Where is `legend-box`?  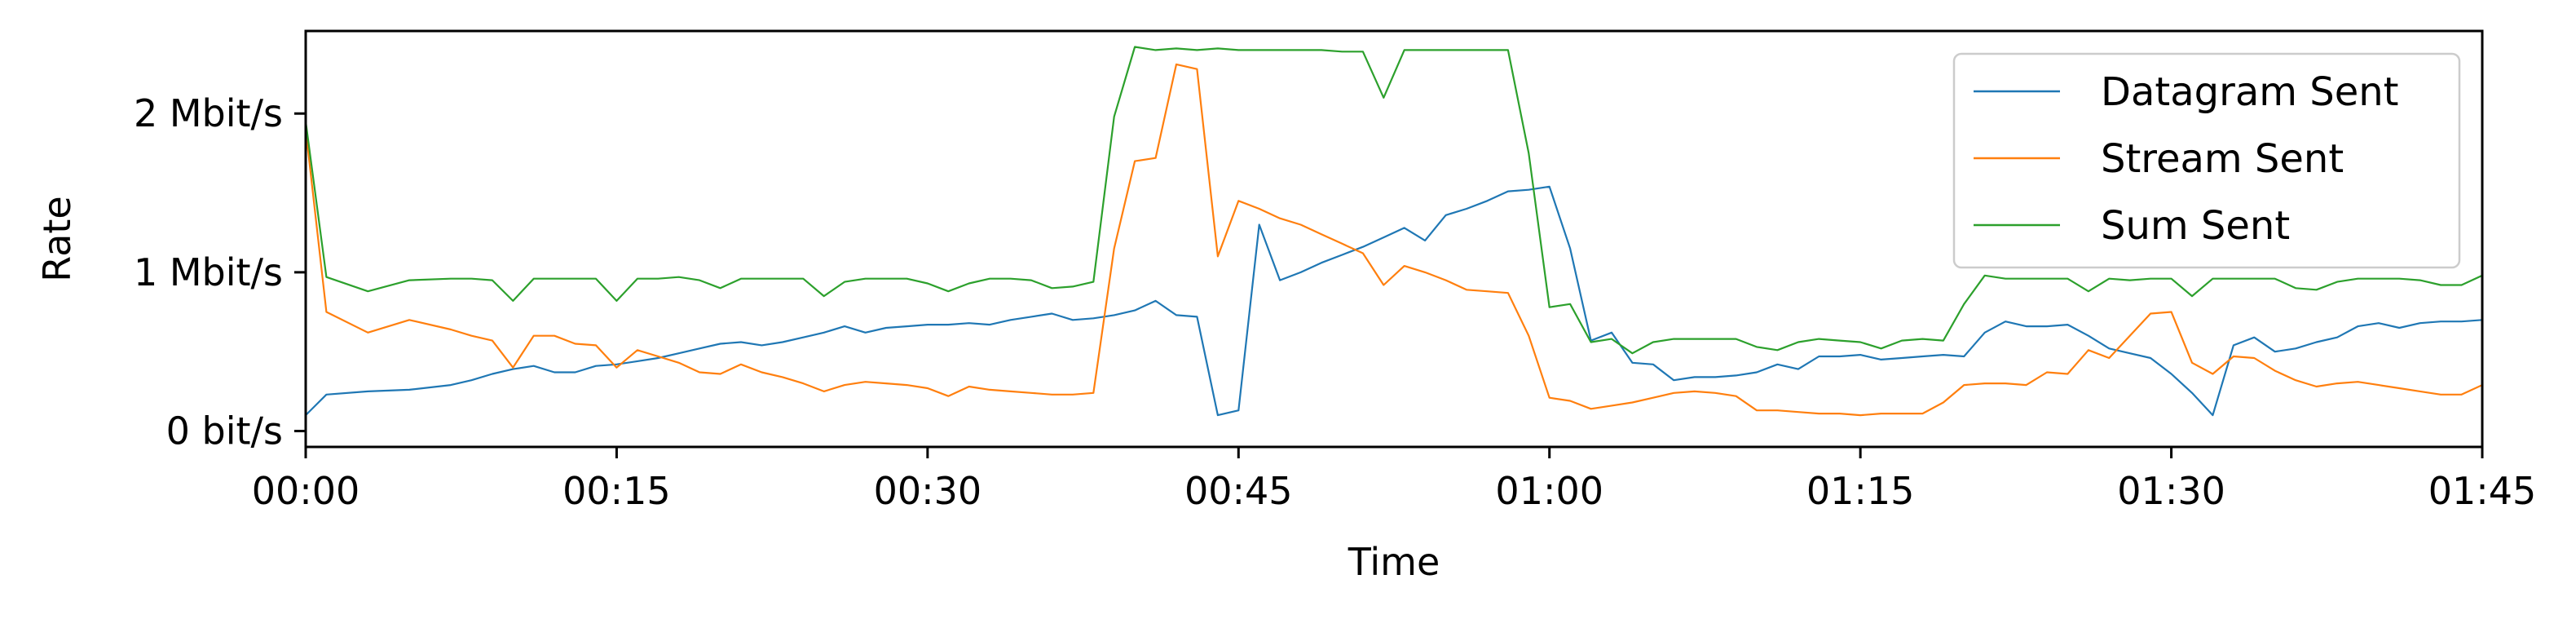
legend-box is located at coordinates (2206, 161).